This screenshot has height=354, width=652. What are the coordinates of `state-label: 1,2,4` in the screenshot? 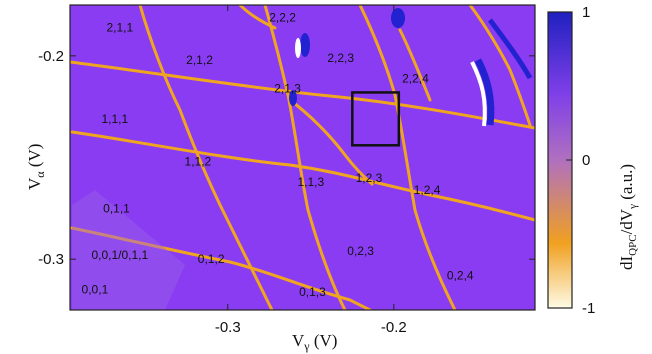 It's located at (427, 190).